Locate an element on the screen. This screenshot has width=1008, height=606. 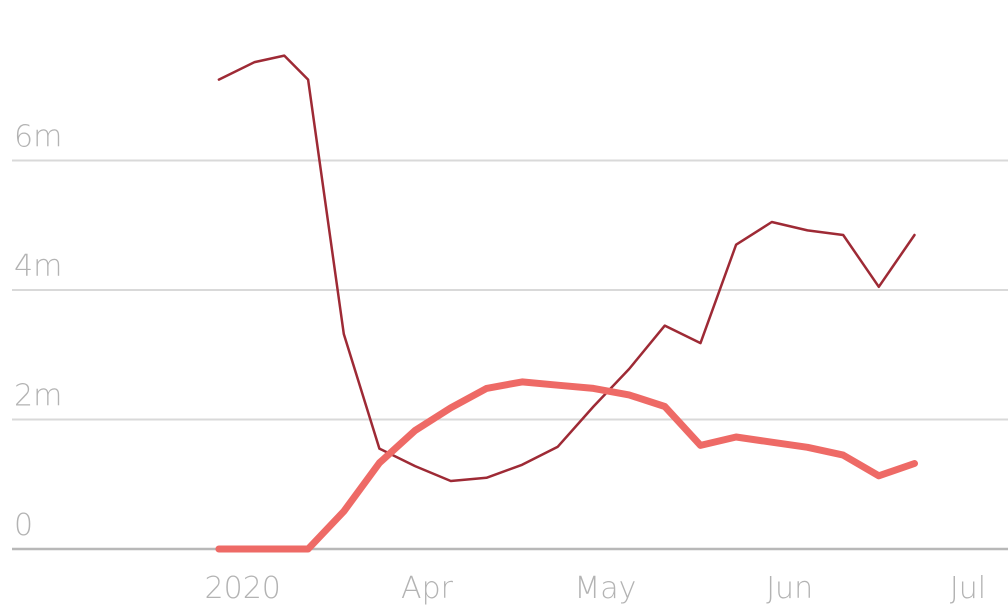
x-tick-label: May is located at coordinates (605, 588).